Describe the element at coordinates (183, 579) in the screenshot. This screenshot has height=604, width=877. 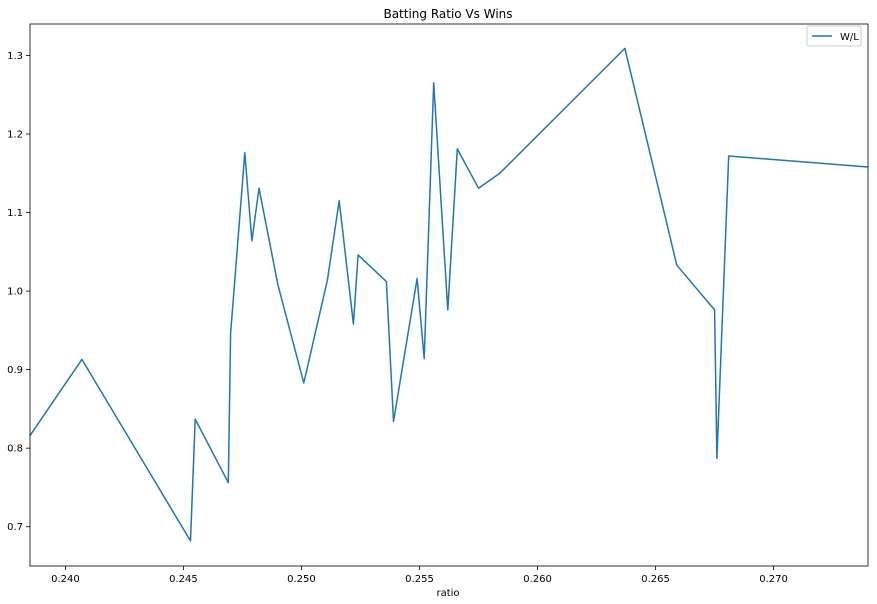
I see `x-tick-label: 0.245` at that location.